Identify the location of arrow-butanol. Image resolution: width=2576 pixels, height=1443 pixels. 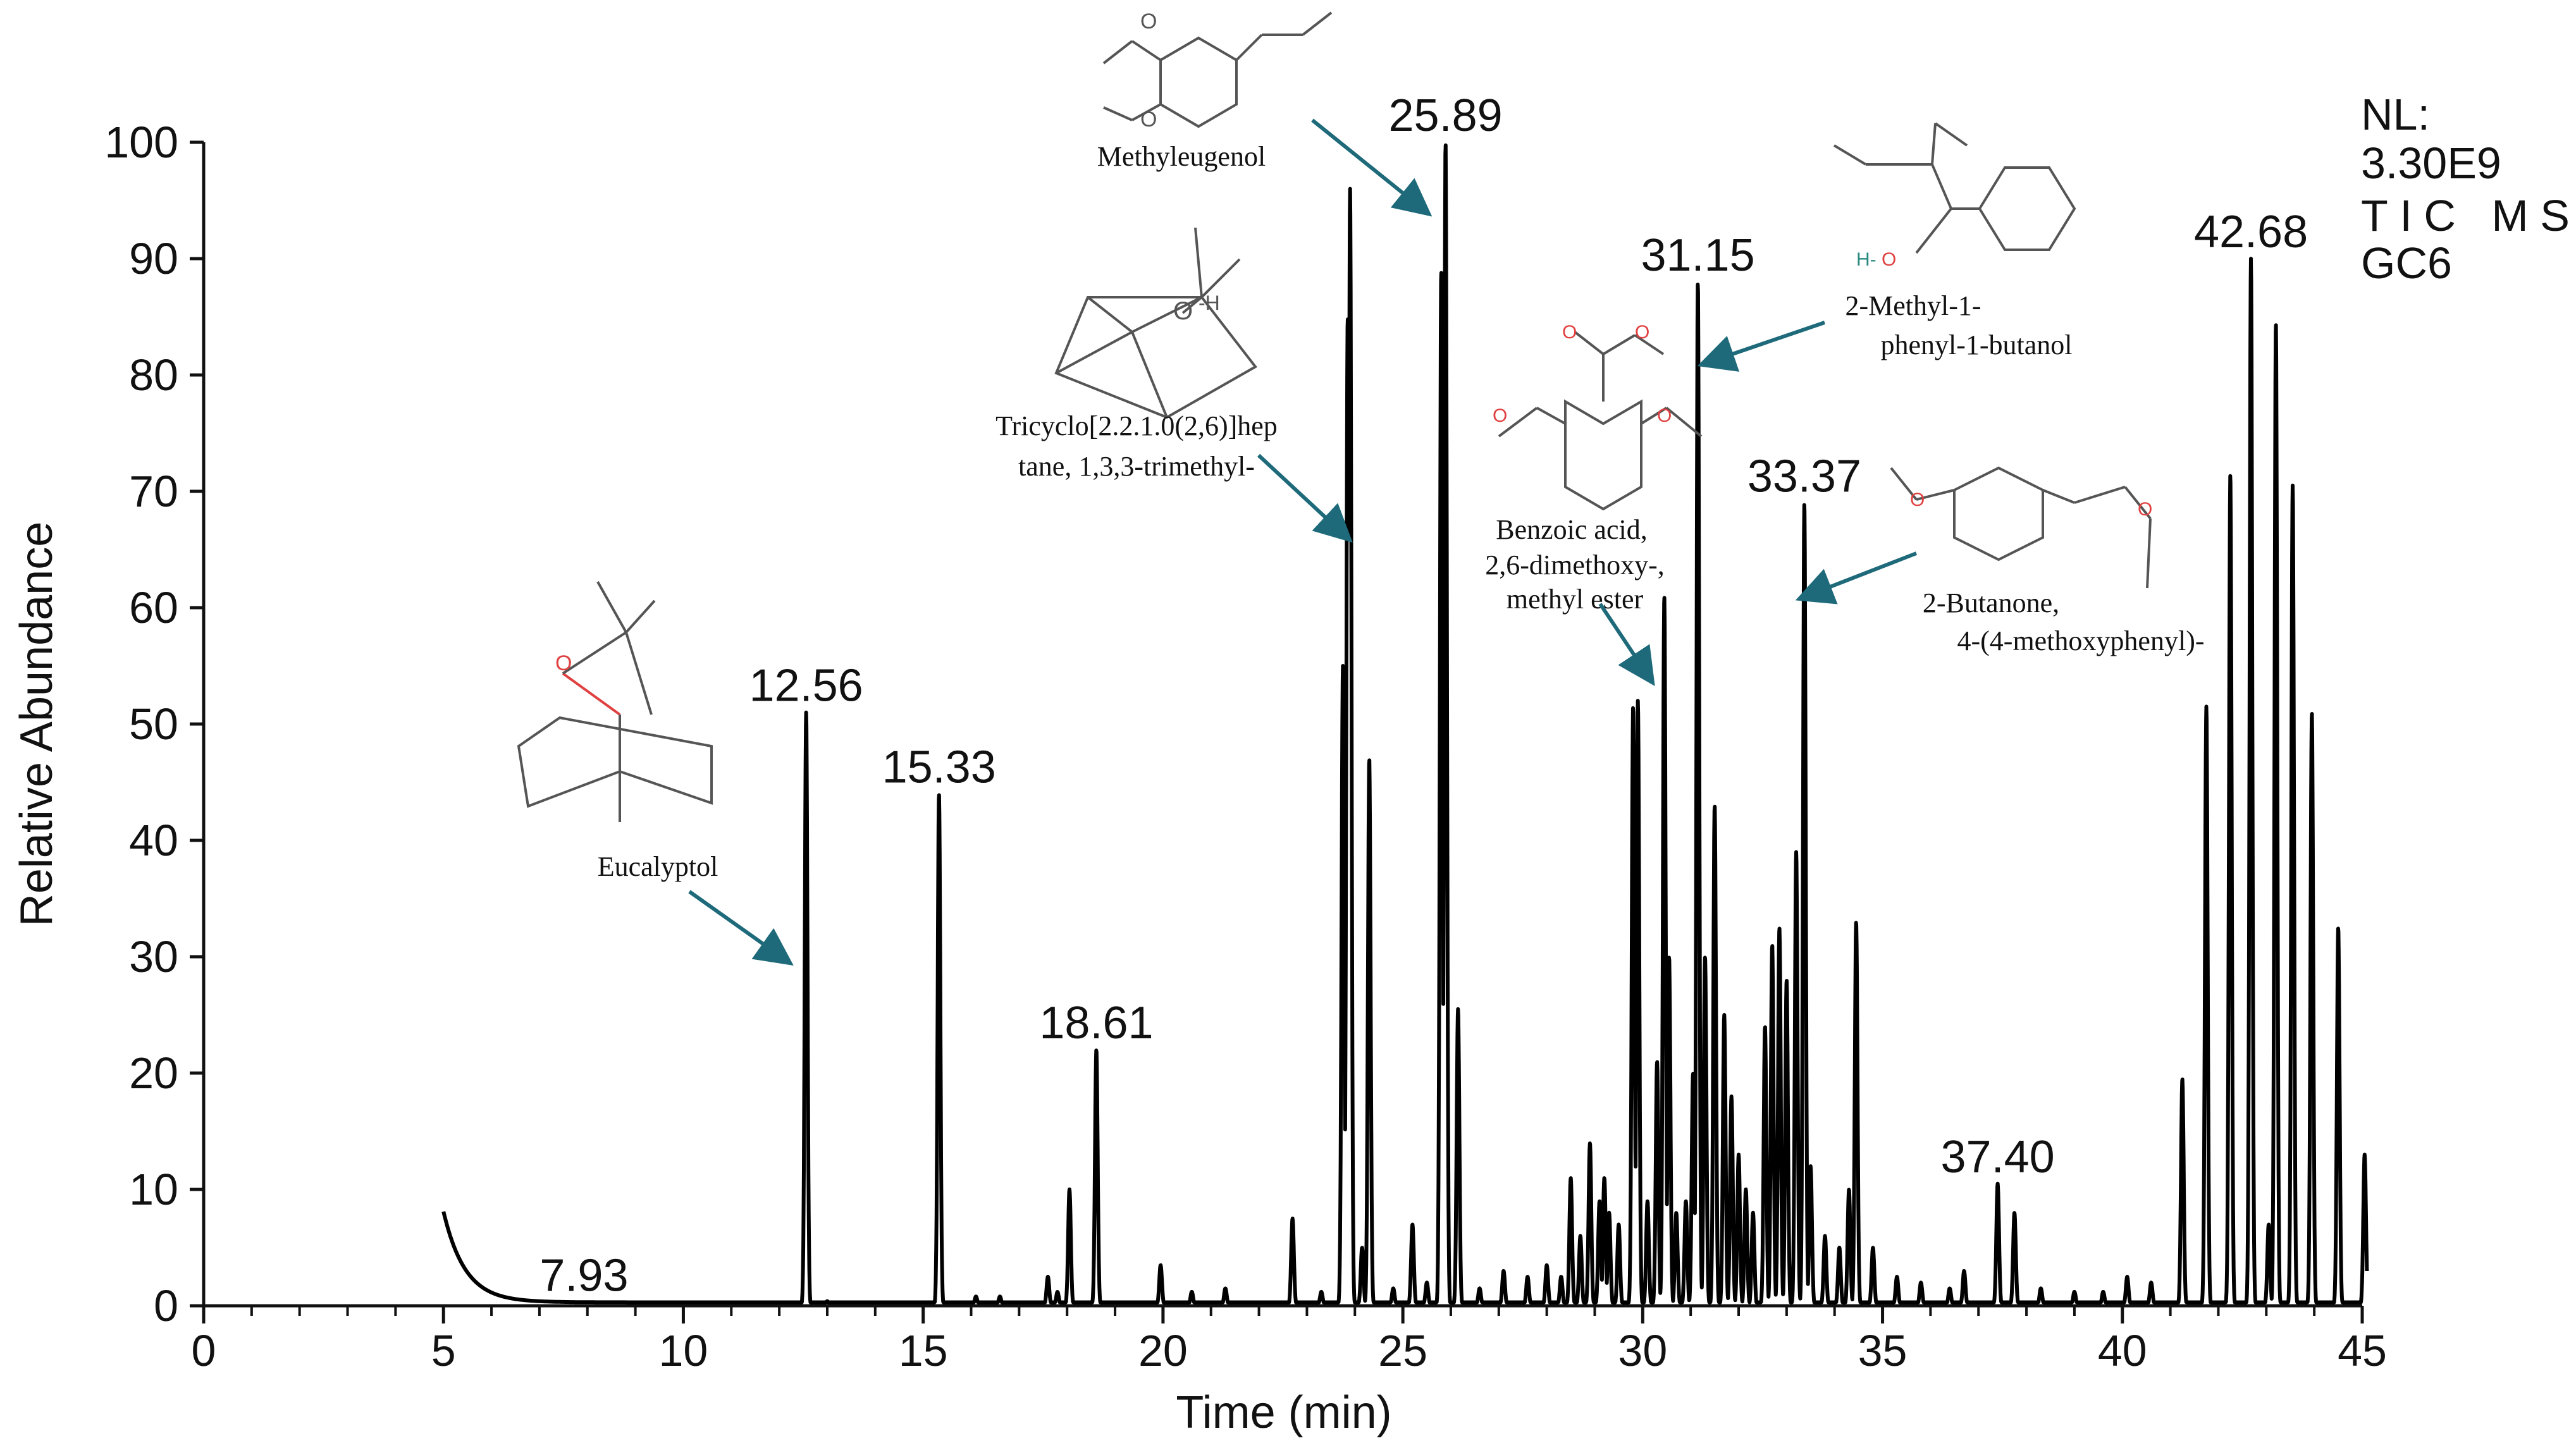
(1761, 346).